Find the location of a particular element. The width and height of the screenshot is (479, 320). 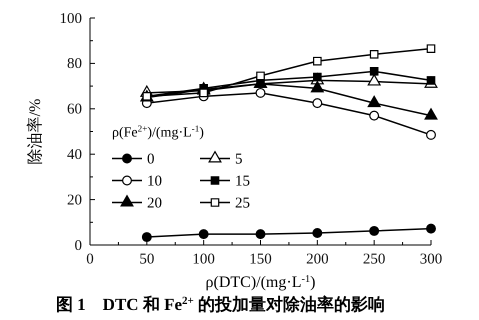

y-tick-label: 100 is located at coordinates (71, 18).